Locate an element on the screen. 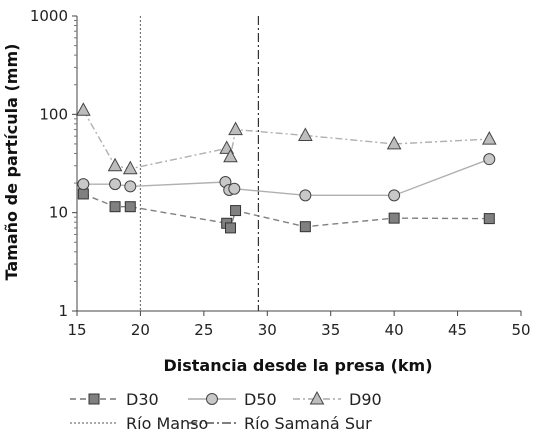 The height and width of the screenshot is (438, 539). x-tick-label: 50 is located at coordinates (520, 330).